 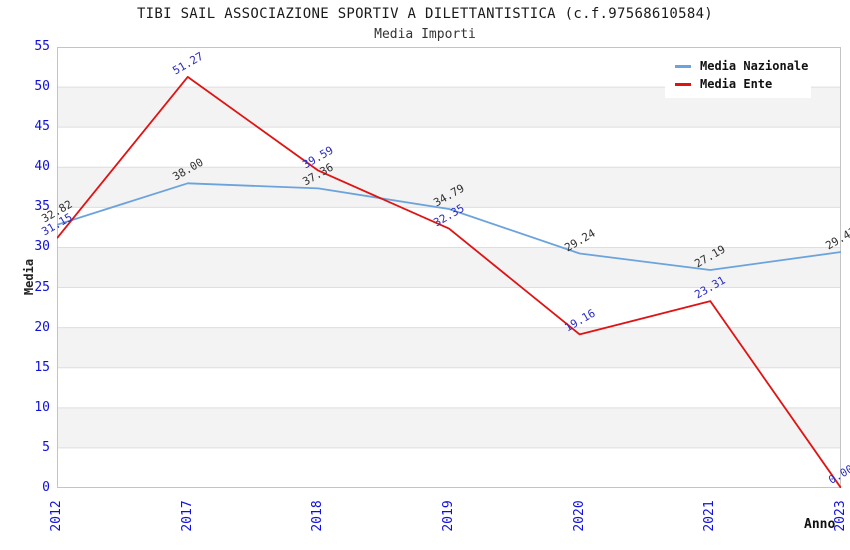 What do you see at coordinates (449, 226) in the screenshot?
I see `media-nazionale-line` at bounding box center [449, 226].